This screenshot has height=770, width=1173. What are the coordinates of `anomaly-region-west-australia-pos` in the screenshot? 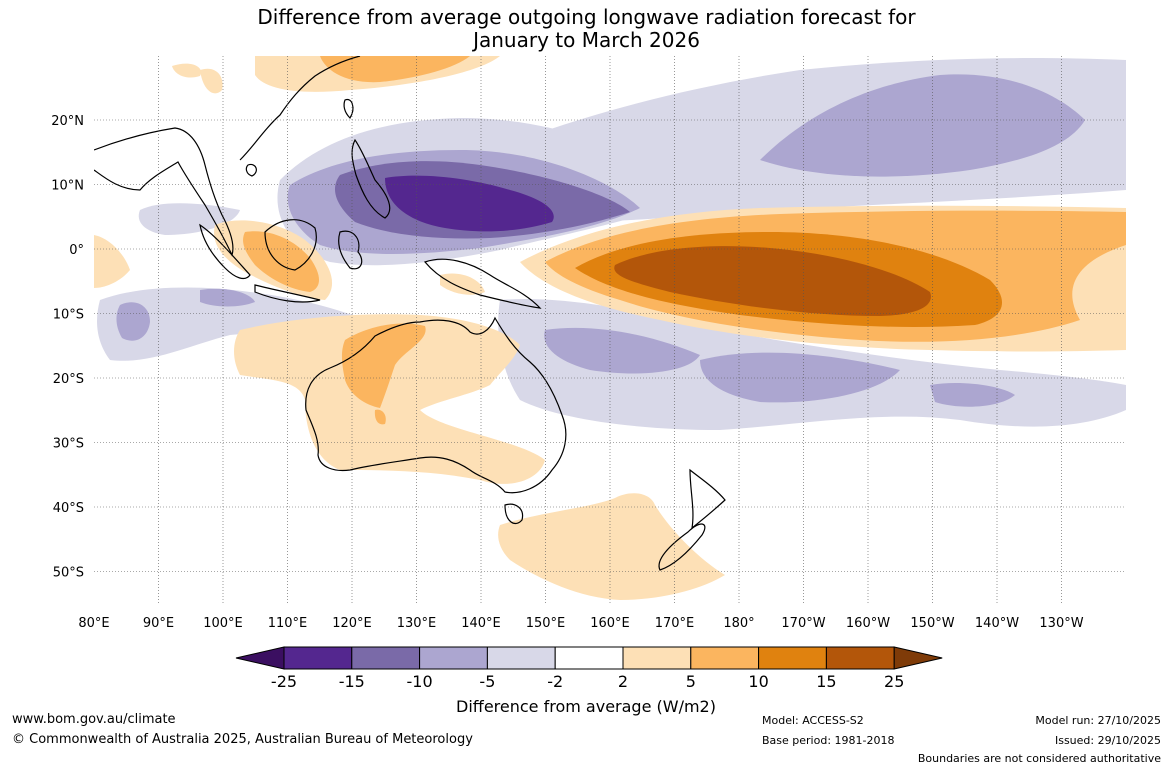 It's located at (380, 417).